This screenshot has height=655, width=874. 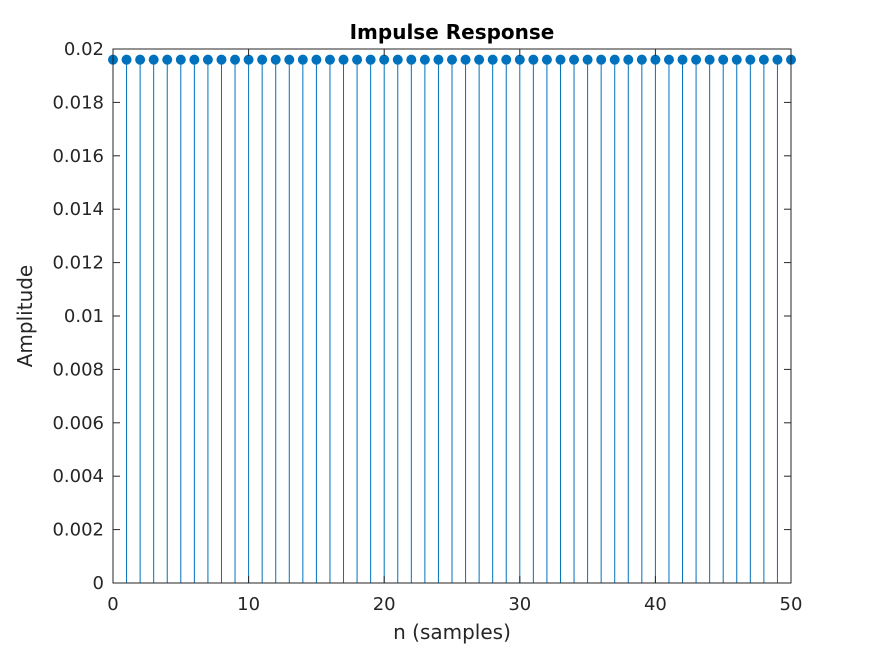 What do you see at coordinates (78, 530) in the screenshot?
I see `y-tick-label: 0.002` at bounding box center [78, 530].